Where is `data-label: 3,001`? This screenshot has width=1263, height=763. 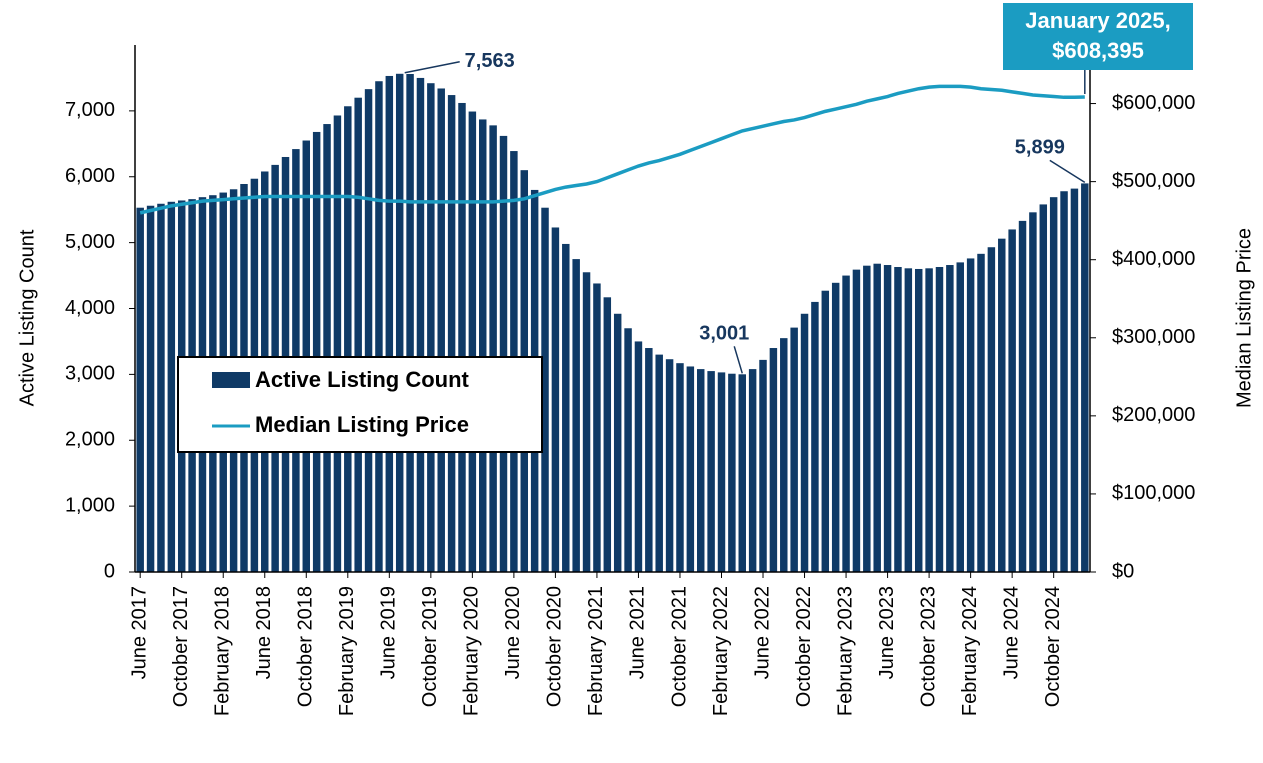
data-label: 3,001 is located at coordinates (724, 334).